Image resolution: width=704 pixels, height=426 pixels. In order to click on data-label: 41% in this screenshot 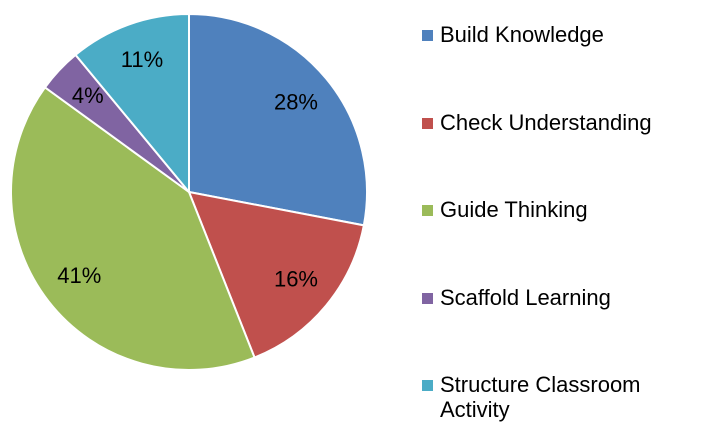, I will do `click(79, 275)`.